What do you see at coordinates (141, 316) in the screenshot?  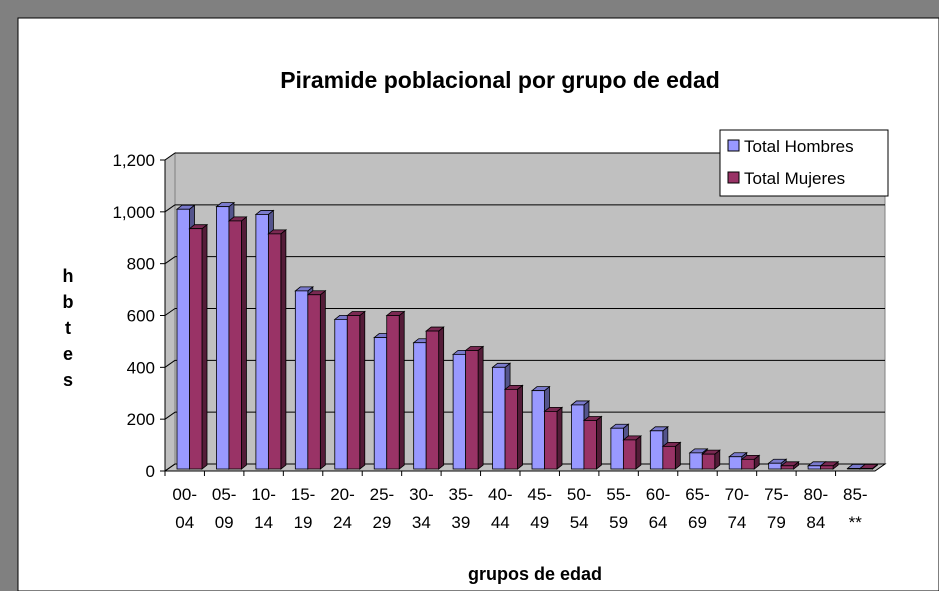 I see `y-tick-label: 600` at bounding box center [141, 316].